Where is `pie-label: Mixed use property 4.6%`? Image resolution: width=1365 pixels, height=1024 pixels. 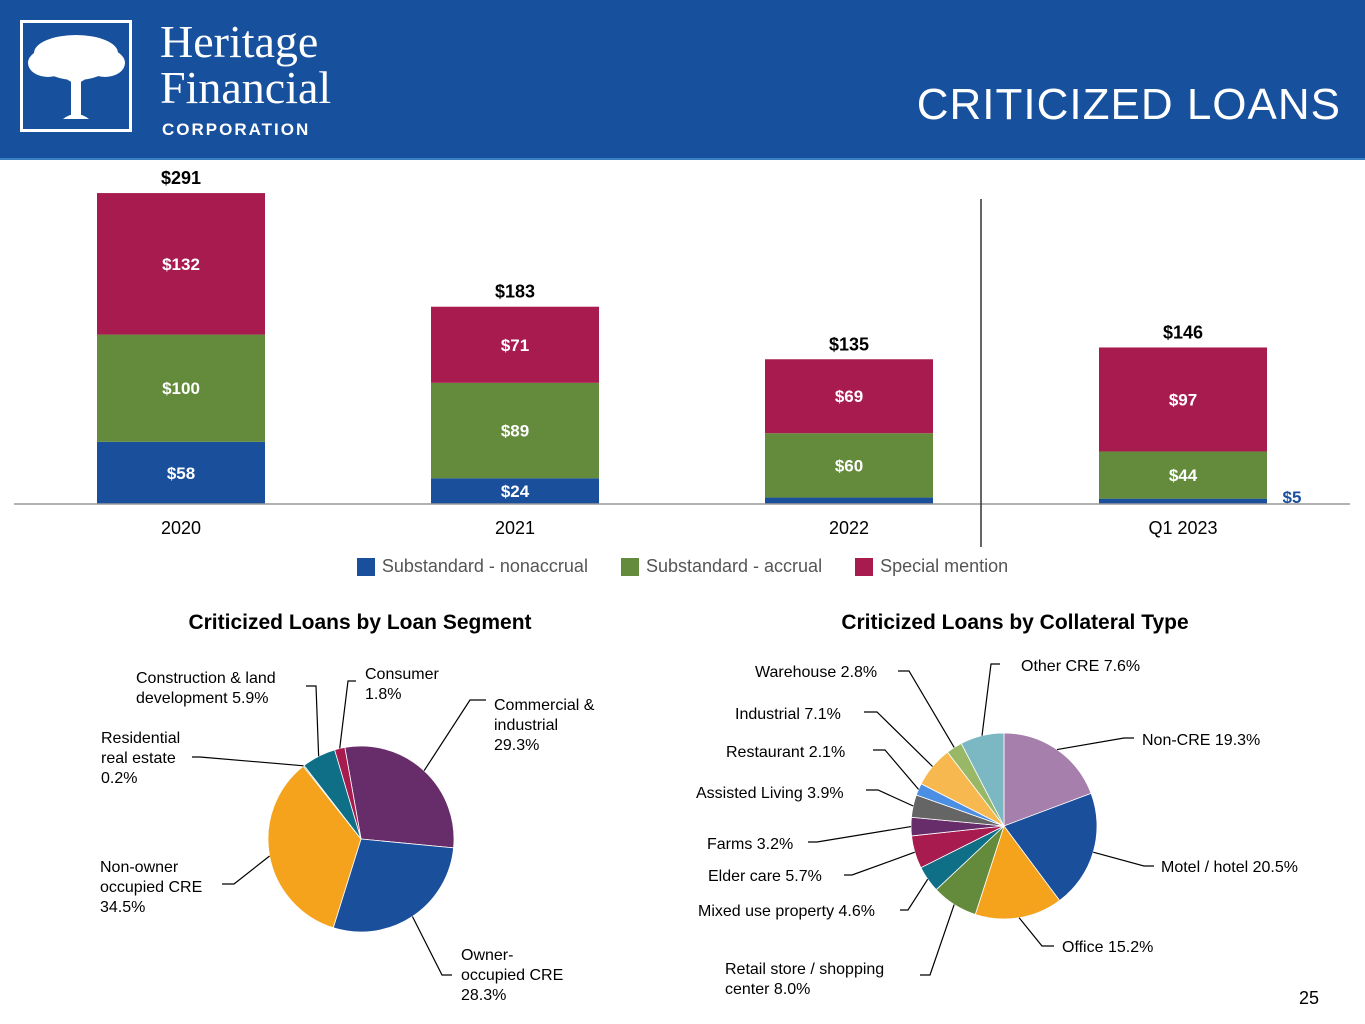 pie-label: Mixed use property 4.6% is located at coordinates (786, 911).